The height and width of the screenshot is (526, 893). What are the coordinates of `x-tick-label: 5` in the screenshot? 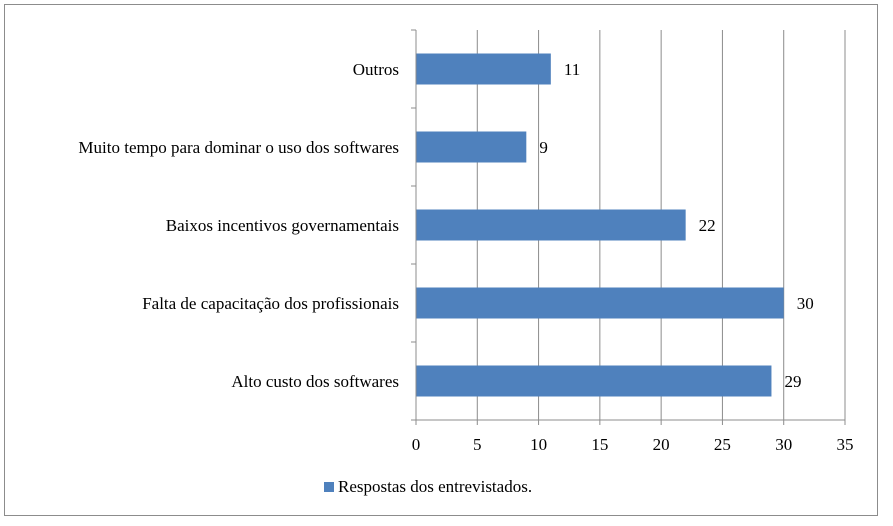 It's located at (477, 444).